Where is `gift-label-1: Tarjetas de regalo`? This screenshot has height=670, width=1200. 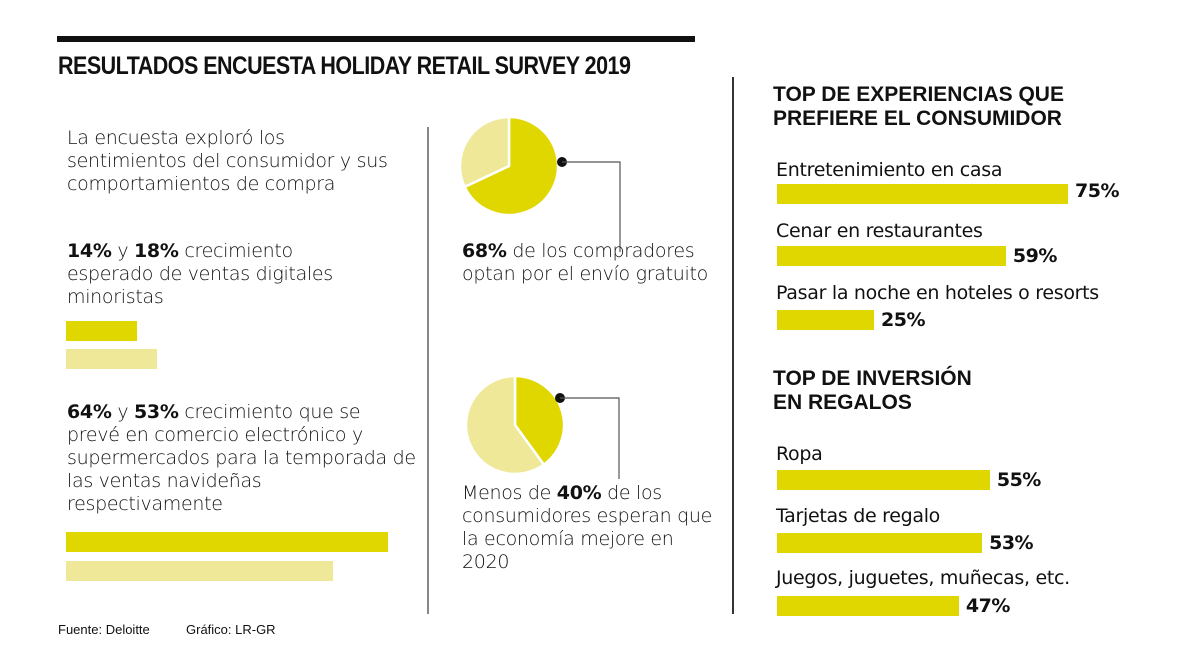
gift-label-1: Tarjetas de regalo is located at coordinates (858, 516).